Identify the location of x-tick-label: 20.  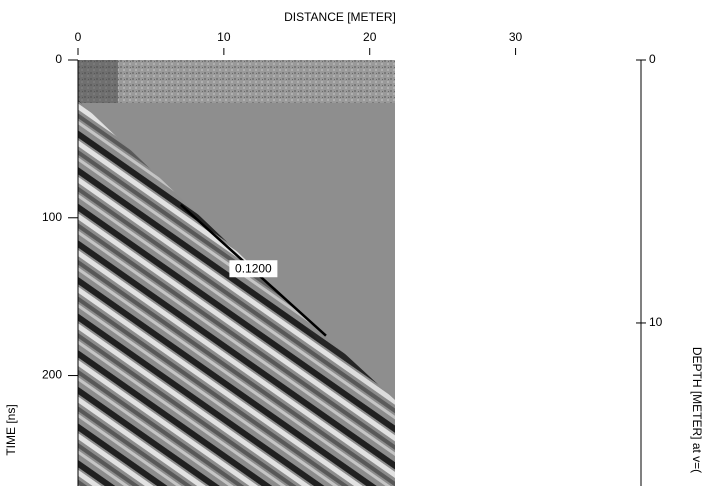
(370, 37).